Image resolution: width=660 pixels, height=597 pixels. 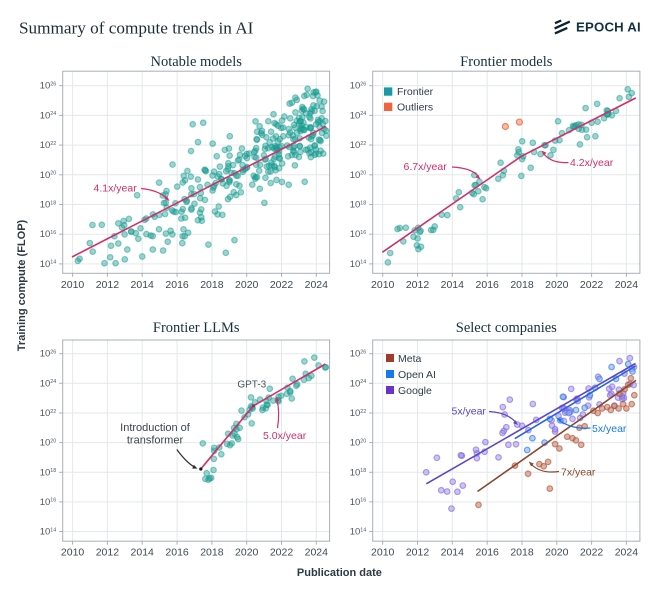 What do you see at coordinates (426, 167) in the screenshot?
I see `svg-text: 6.7x/year` at bounding box center [426, 167].